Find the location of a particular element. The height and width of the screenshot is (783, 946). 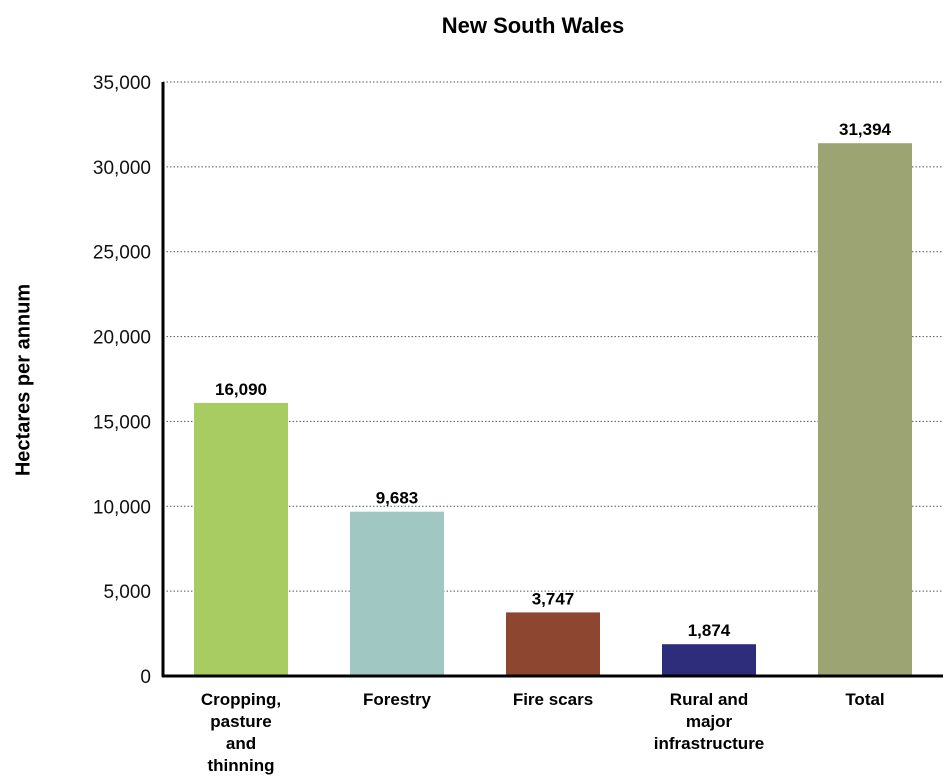

data-label: 31,394 is located at coordinates (865, 129).